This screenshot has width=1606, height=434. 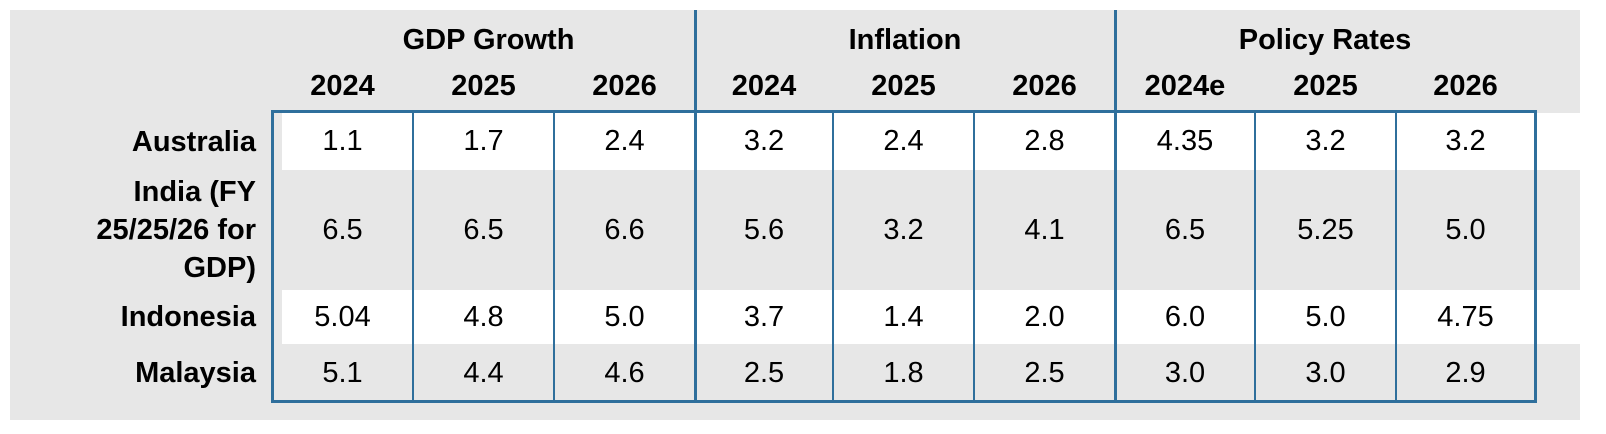 What do you see at coordinates (483, 316) in the screenshot?
I see `table-cell: 4.8` at bounding box center [483, 316].